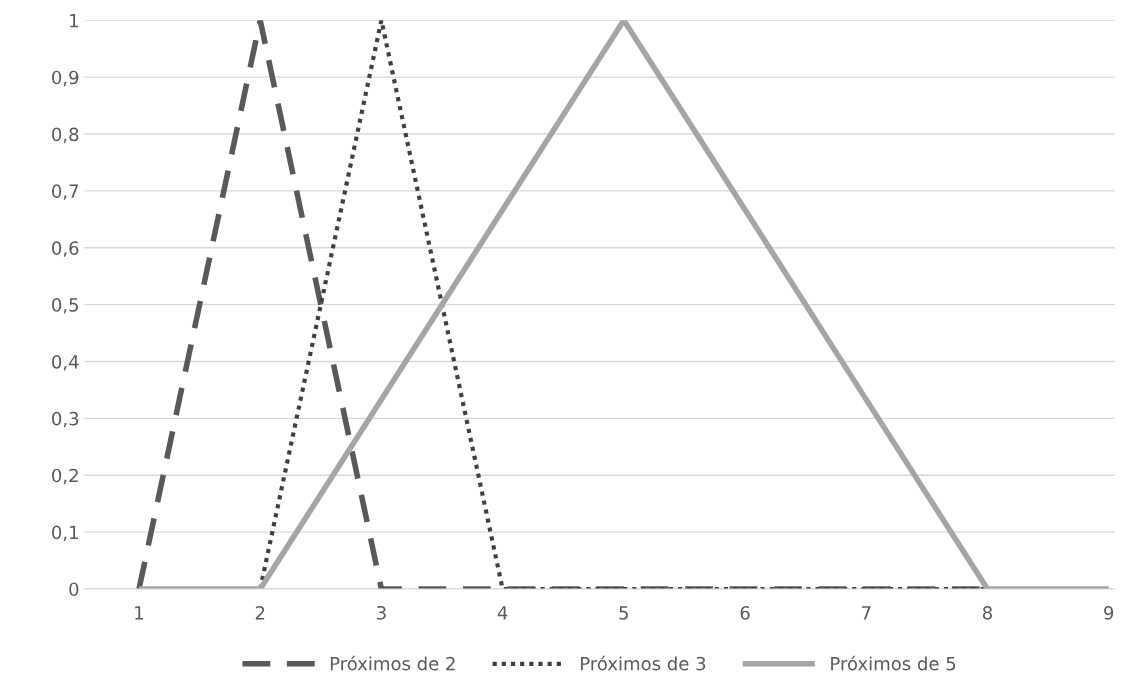 This screenshot has height=677, width=1126. I want to click on y-tick-label: 0,8, so click(65, 135).